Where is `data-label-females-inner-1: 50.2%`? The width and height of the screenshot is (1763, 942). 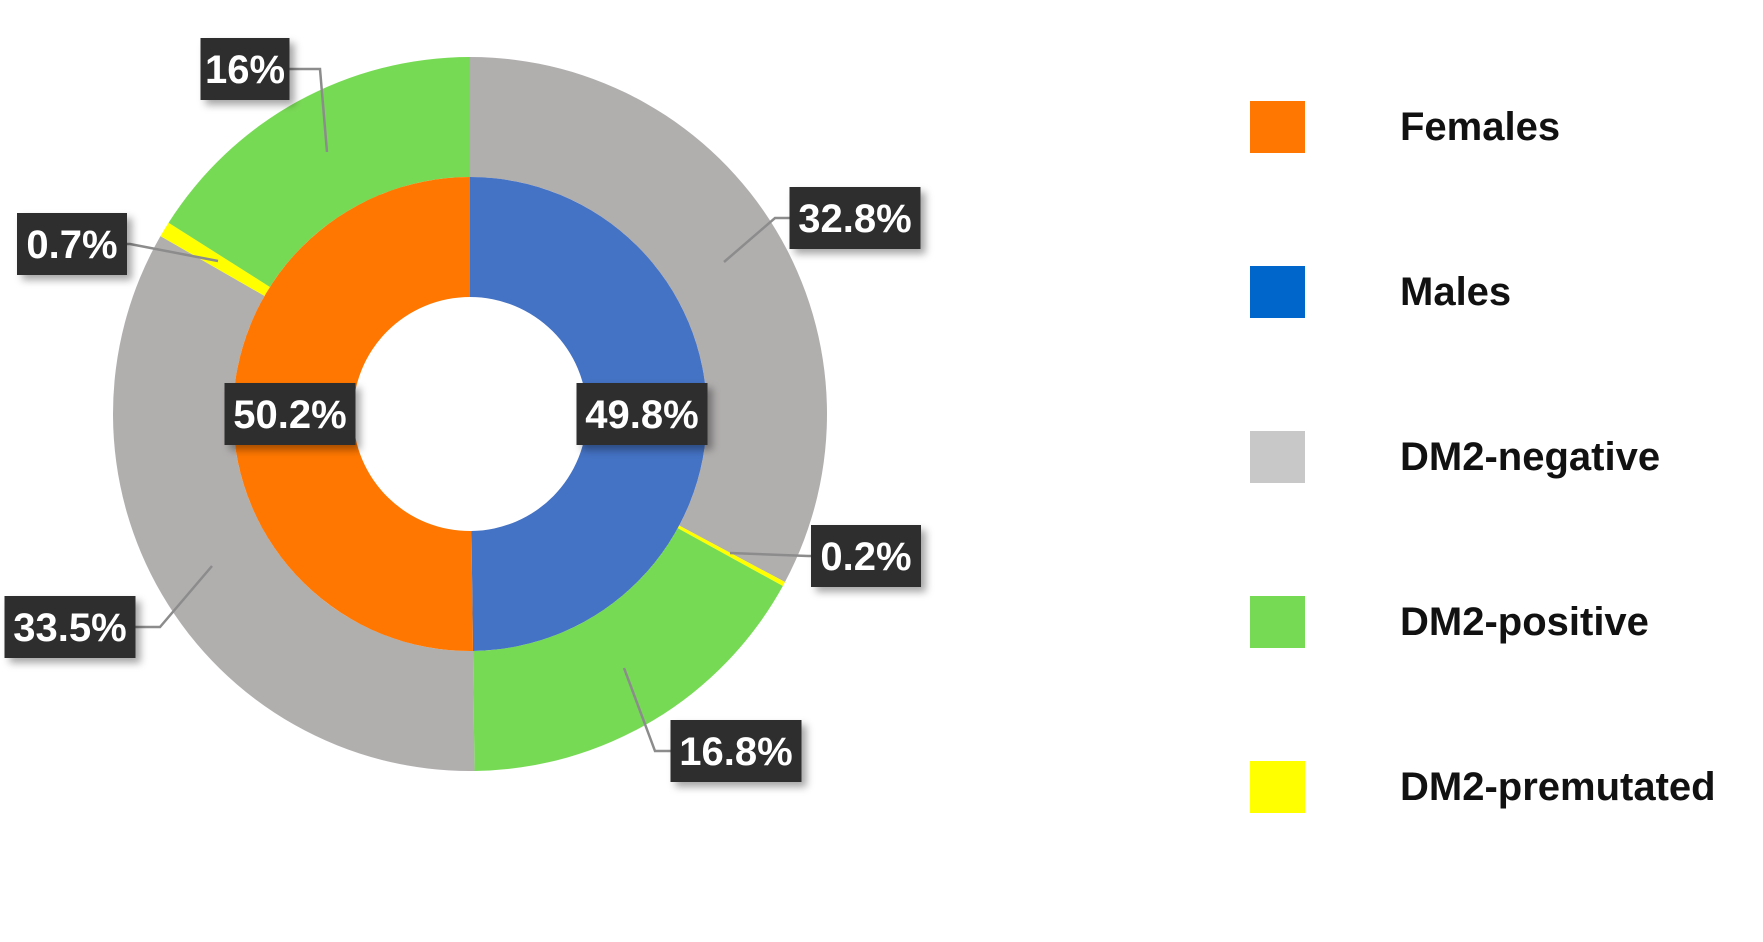
data-label-females-inner-1: 50.2% is located at coordinates (290, 414).